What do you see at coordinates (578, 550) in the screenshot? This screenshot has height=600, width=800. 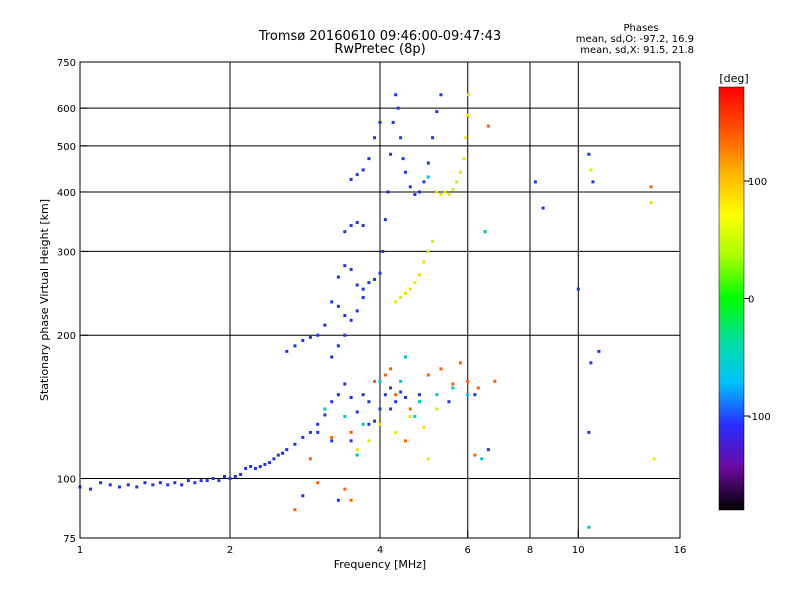 I see `x-tick-label: 10` at bounding box center [578, 550].